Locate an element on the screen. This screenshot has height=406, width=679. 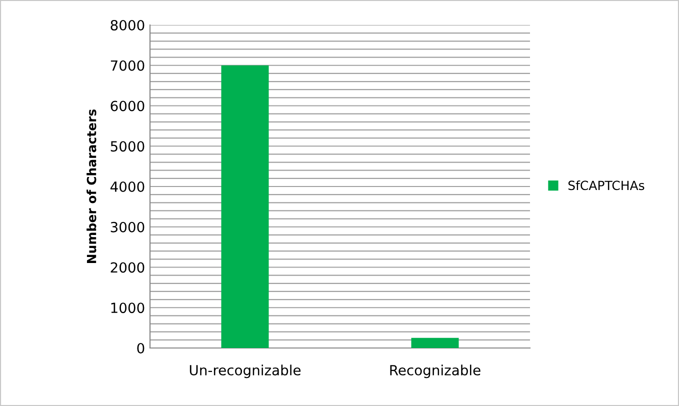
y-tick-label: 1000 is located at coordinates (127, 308).